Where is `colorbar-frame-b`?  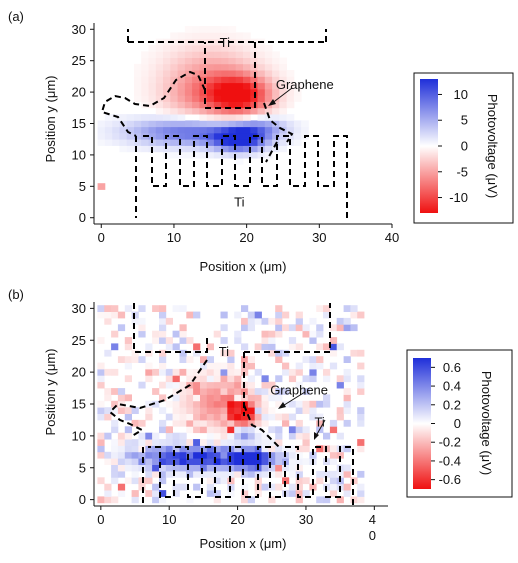
colorbar-frame-b is located at coordinates (459, 423).